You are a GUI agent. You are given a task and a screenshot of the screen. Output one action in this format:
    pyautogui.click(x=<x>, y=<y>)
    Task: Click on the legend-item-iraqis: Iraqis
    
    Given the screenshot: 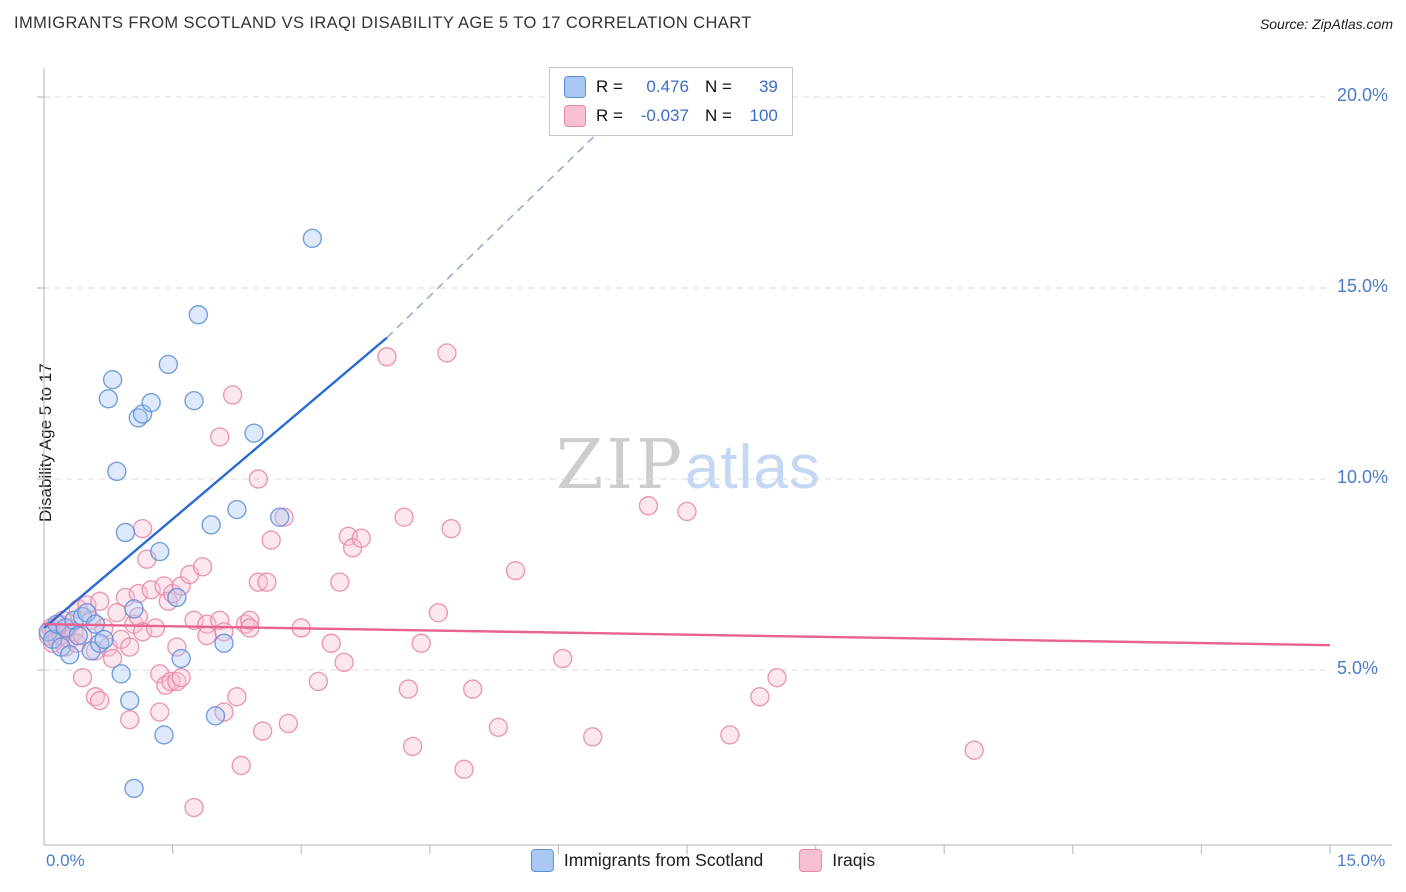 What is the action you would take?
    pyautogui.click(x=837, y=860)
    